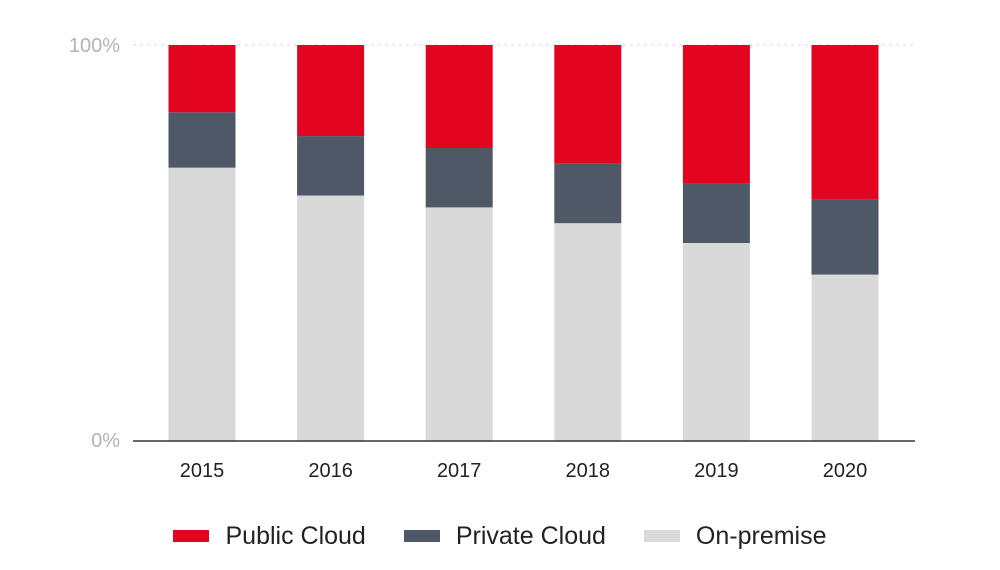 This screenshot has width=1000, height=570. What do you see at coordinates (588, 332) in the screenshot?
I see `bar-segment-on-premise-2018` at bounding box center [588, 332].